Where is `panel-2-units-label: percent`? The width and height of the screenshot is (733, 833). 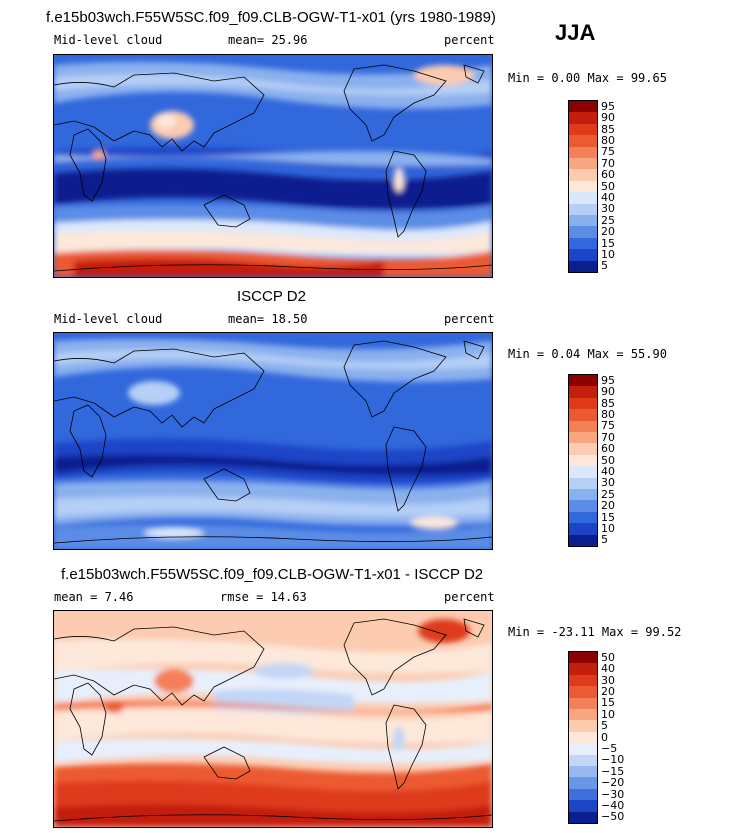 panel-2-units-label: percent is located at coordinates (469, 319).